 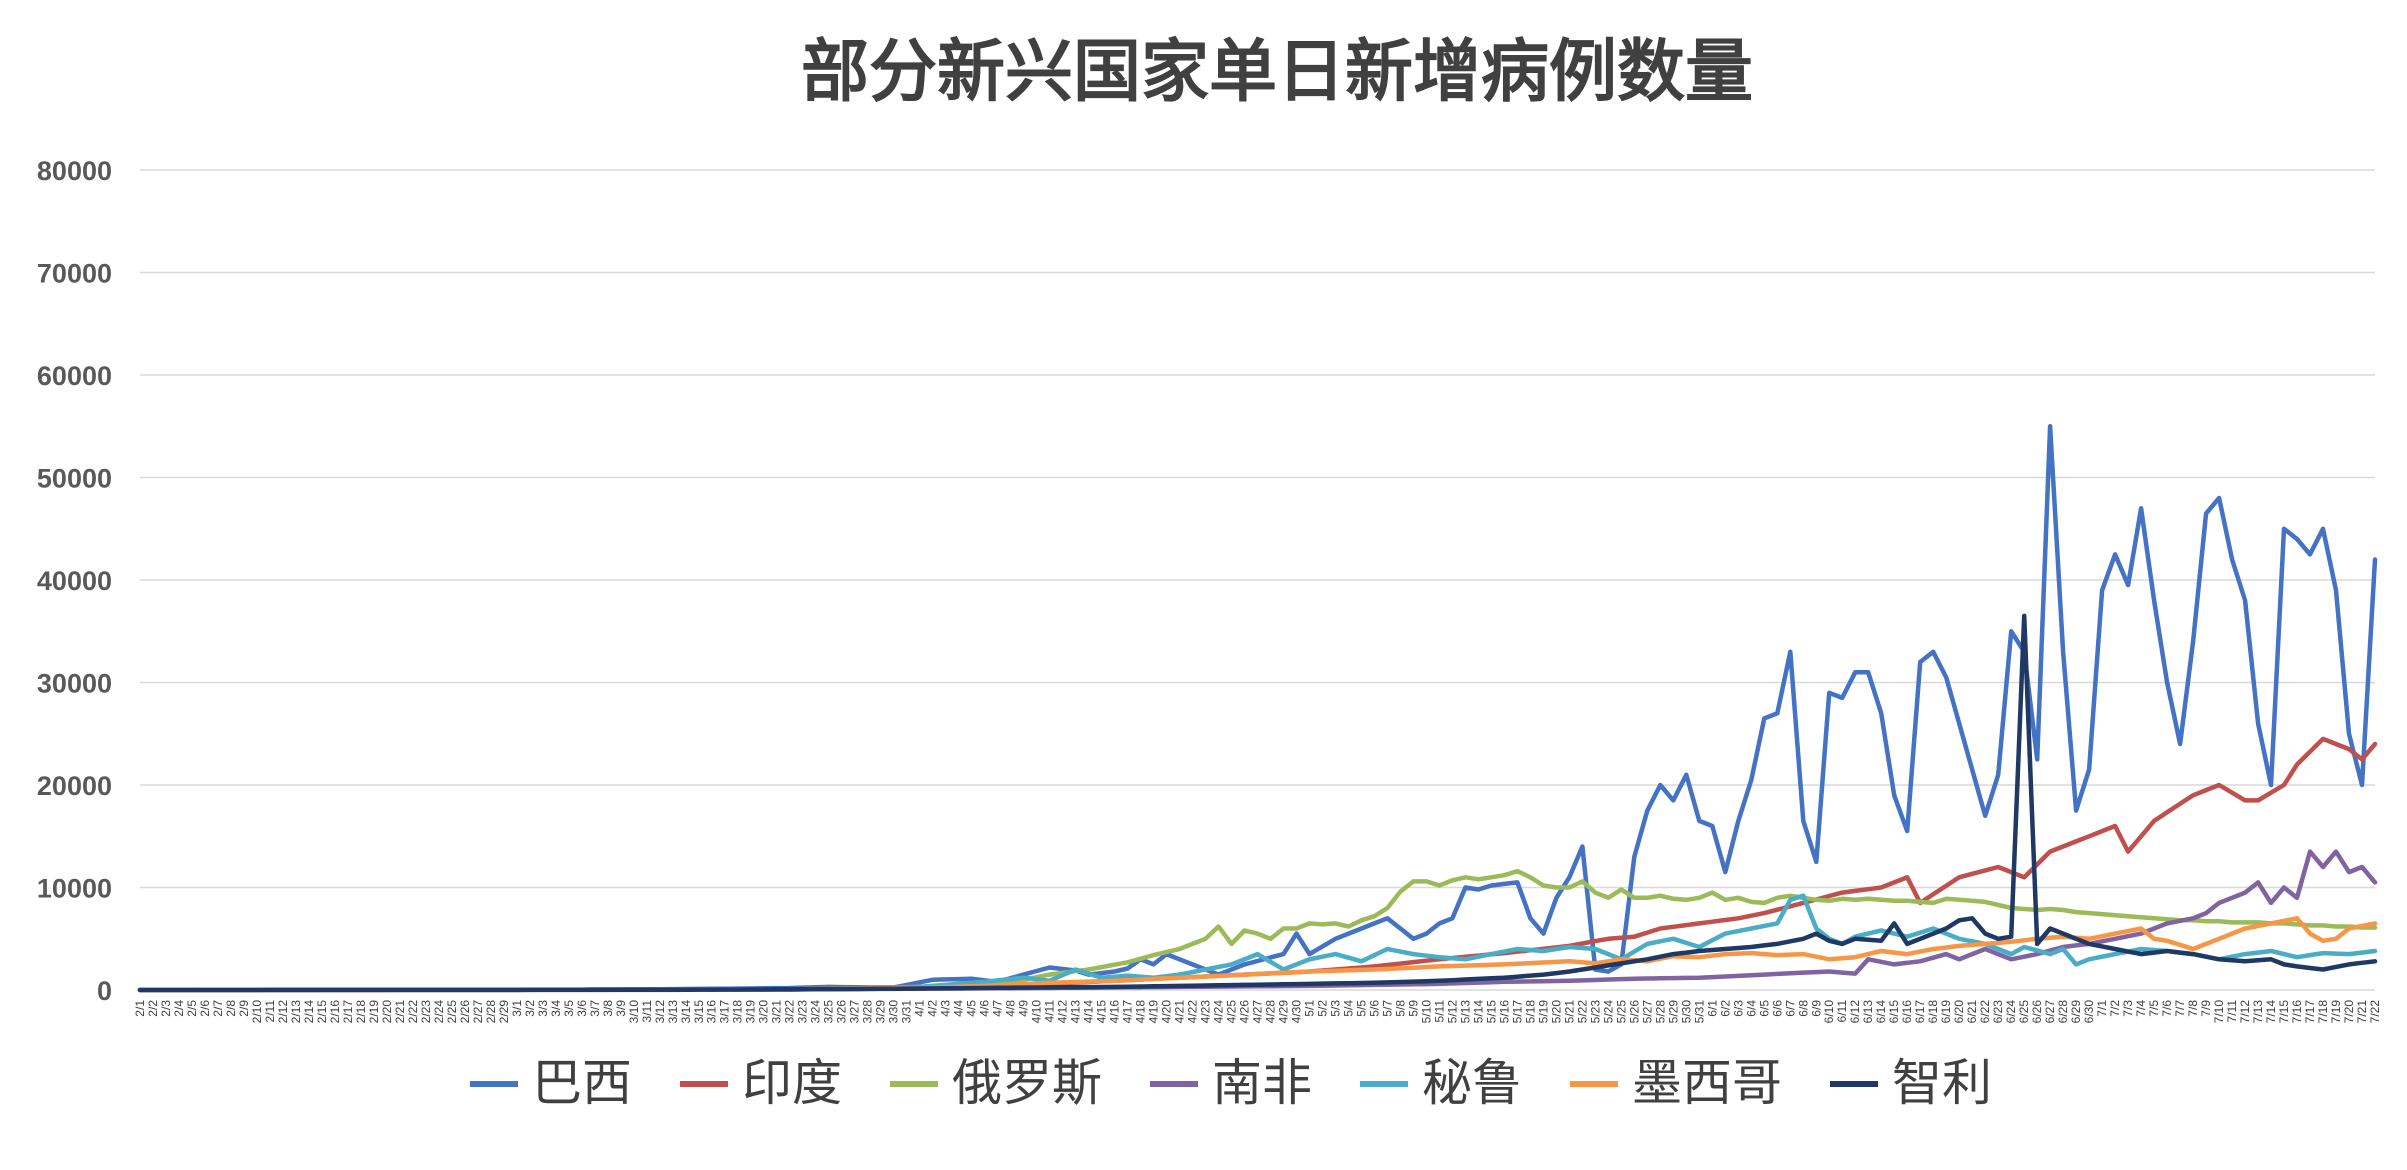 What do you see at coordinates (556, 1008) in the screenshot?
I see `x-tick-label: 3/4` at bounding box center [556, 1008].